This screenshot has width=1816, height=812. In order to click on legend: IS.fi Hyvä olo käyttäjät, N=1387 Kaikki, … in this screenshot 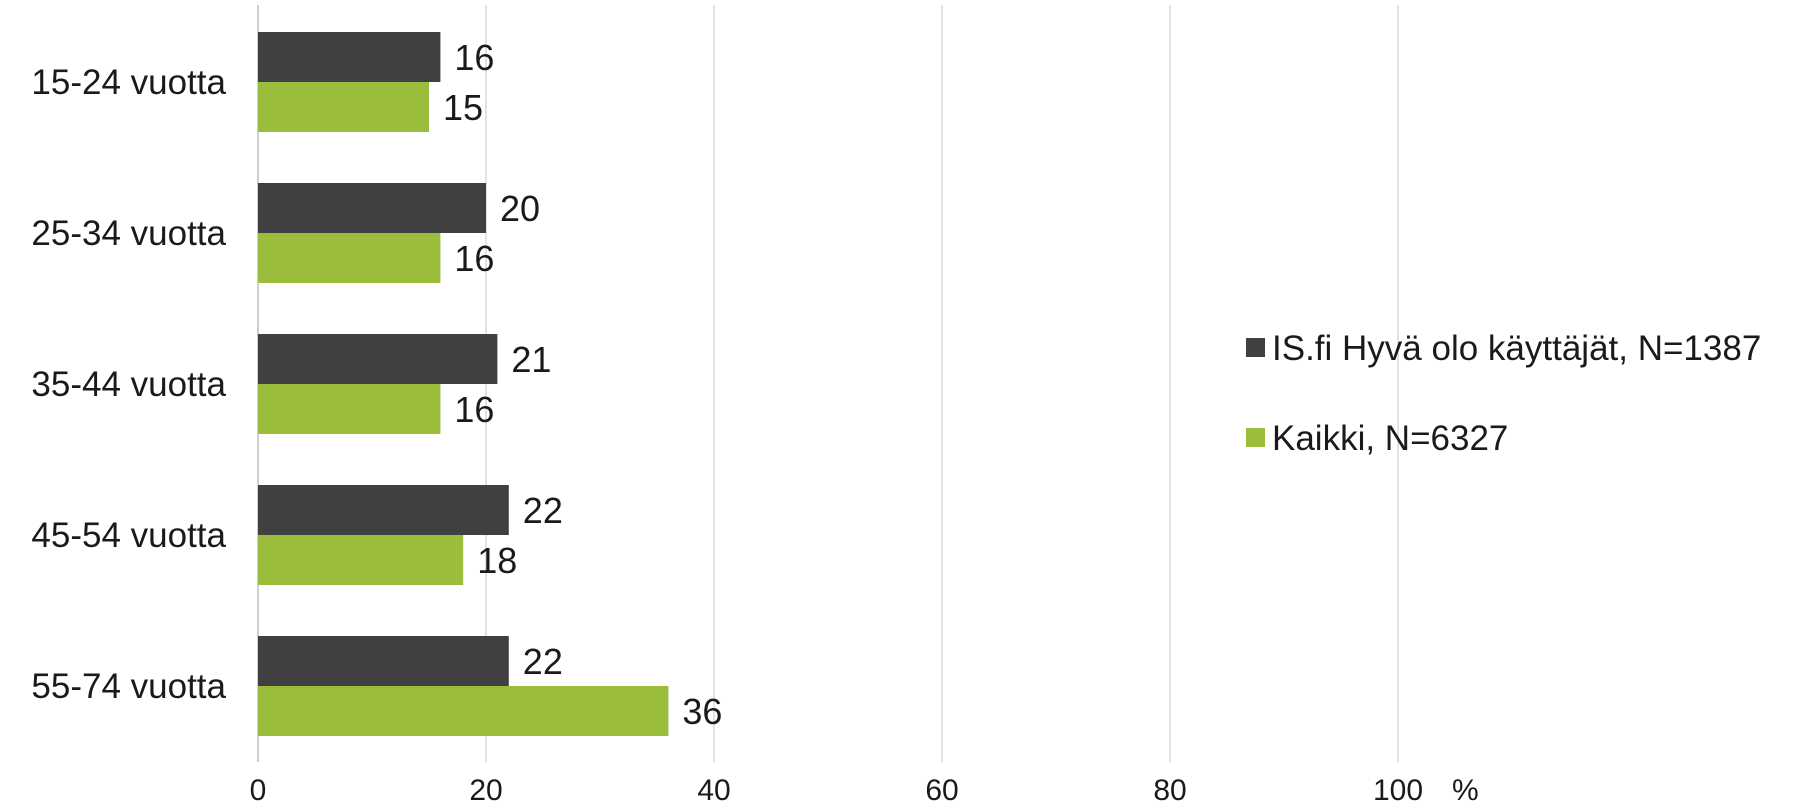, I will do `click(1503, 393)`.